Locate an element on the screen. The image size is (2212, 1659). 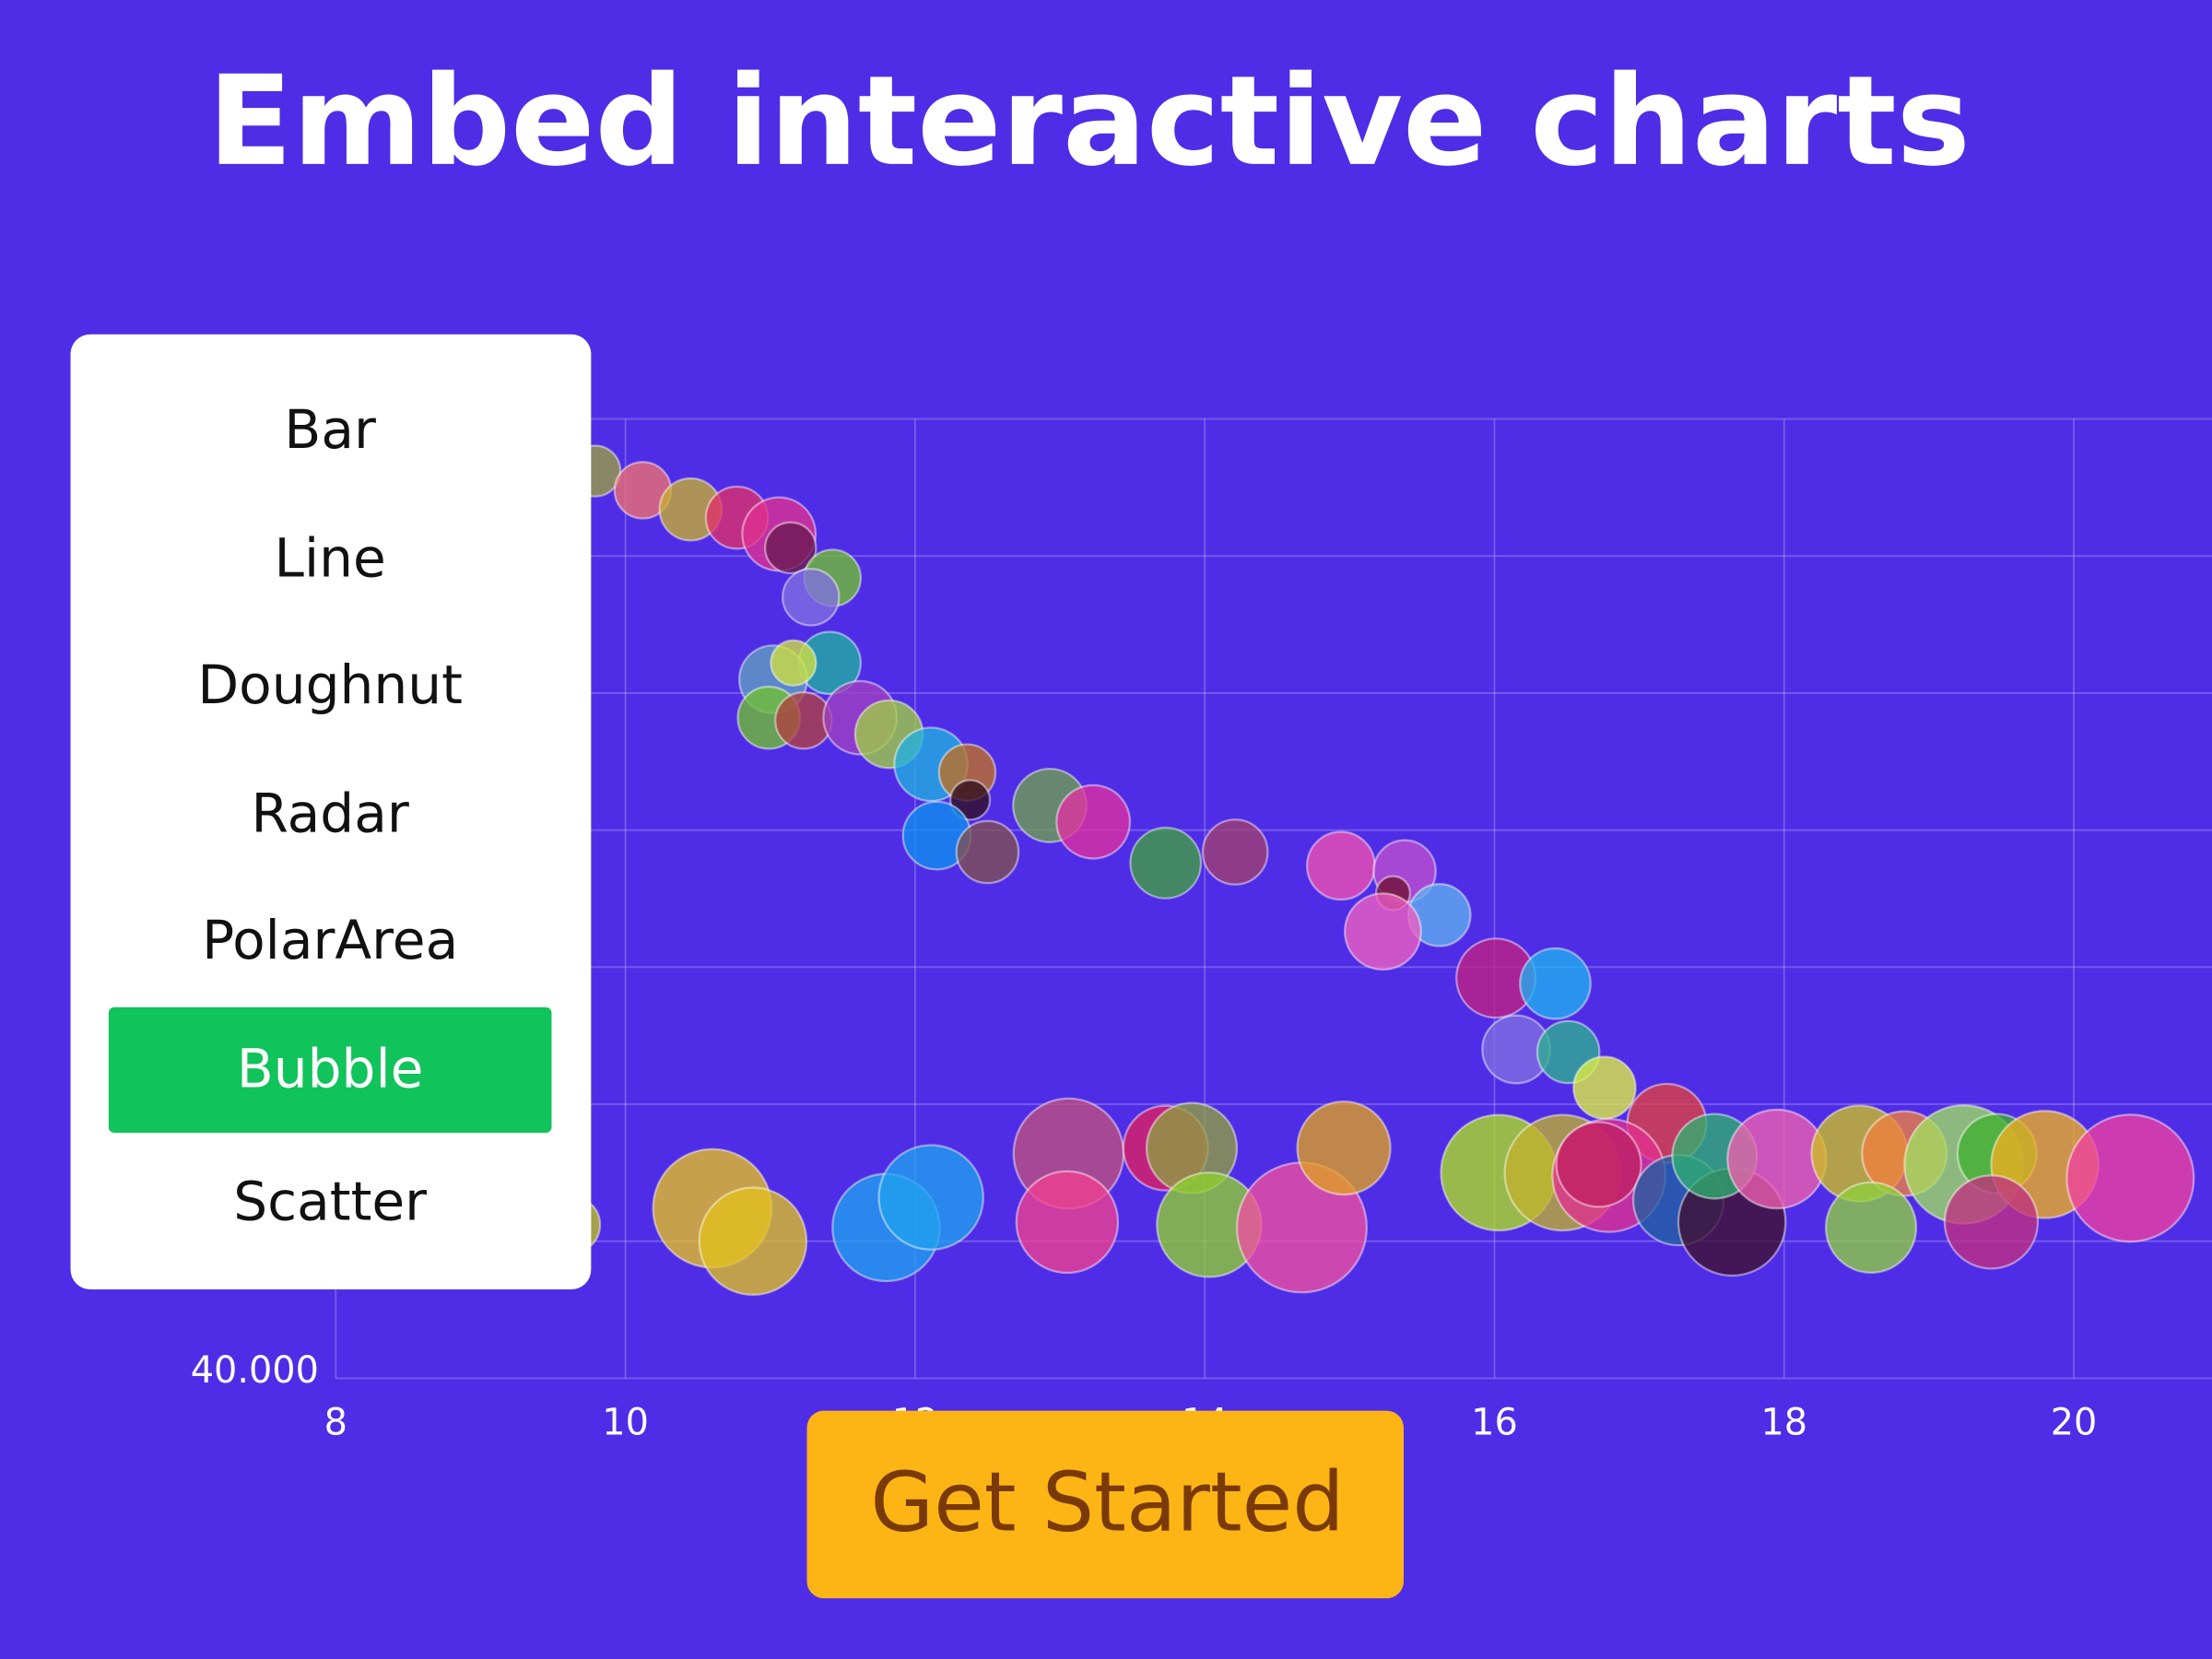
x-tick-label: 20 is located at coordinates (2074, 1422).